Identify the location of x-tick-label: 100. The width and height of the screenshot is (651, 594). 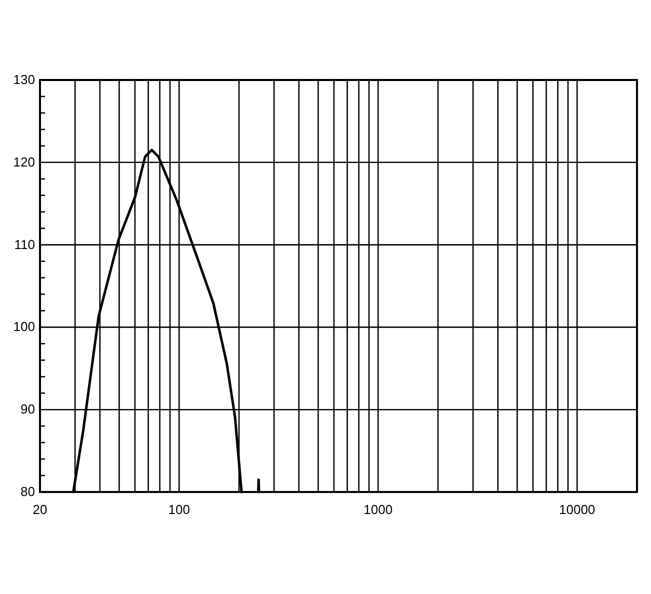
(179, 509).